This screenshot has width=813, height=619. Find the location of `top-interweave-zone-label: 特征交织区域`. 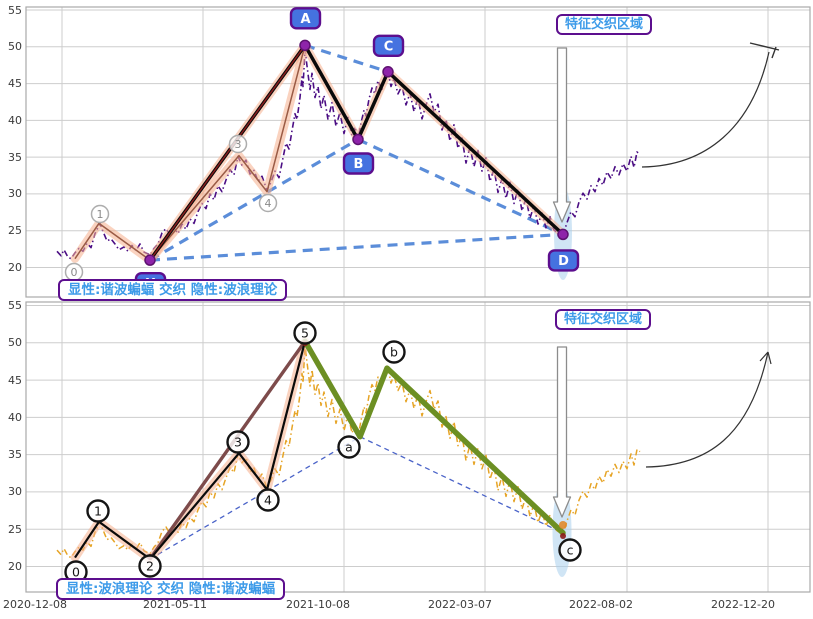

top-interweave-zone-label: 特征交织区域 is located at coordinates (604, 24).